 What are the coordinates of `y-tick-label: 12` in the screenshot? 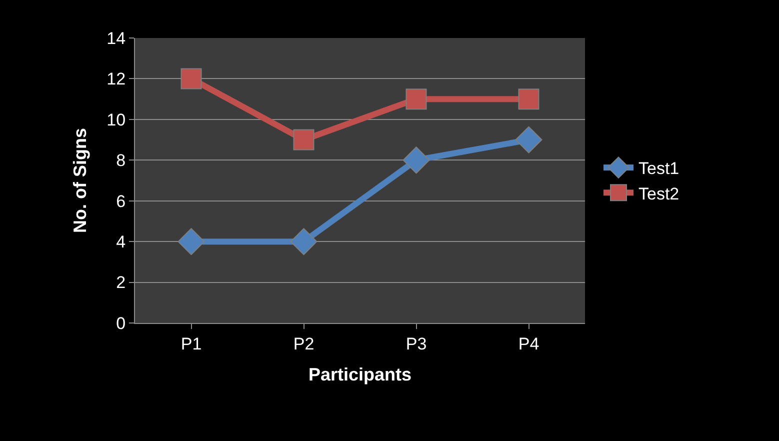 It's located at (116, 79).